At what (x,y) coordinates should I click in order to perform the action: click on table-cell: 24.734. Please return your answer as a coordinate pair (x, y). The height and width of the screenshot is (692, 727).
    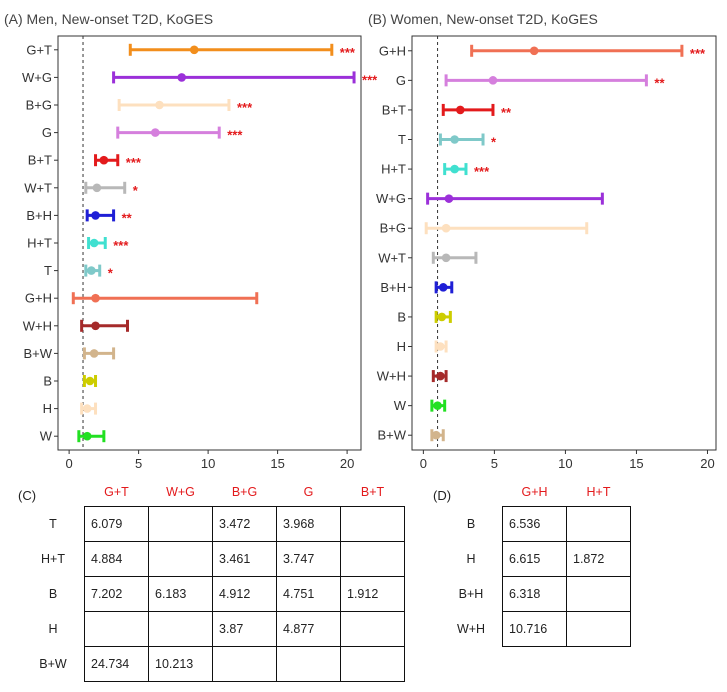
    Looking at the image, I should click on (116, 664).